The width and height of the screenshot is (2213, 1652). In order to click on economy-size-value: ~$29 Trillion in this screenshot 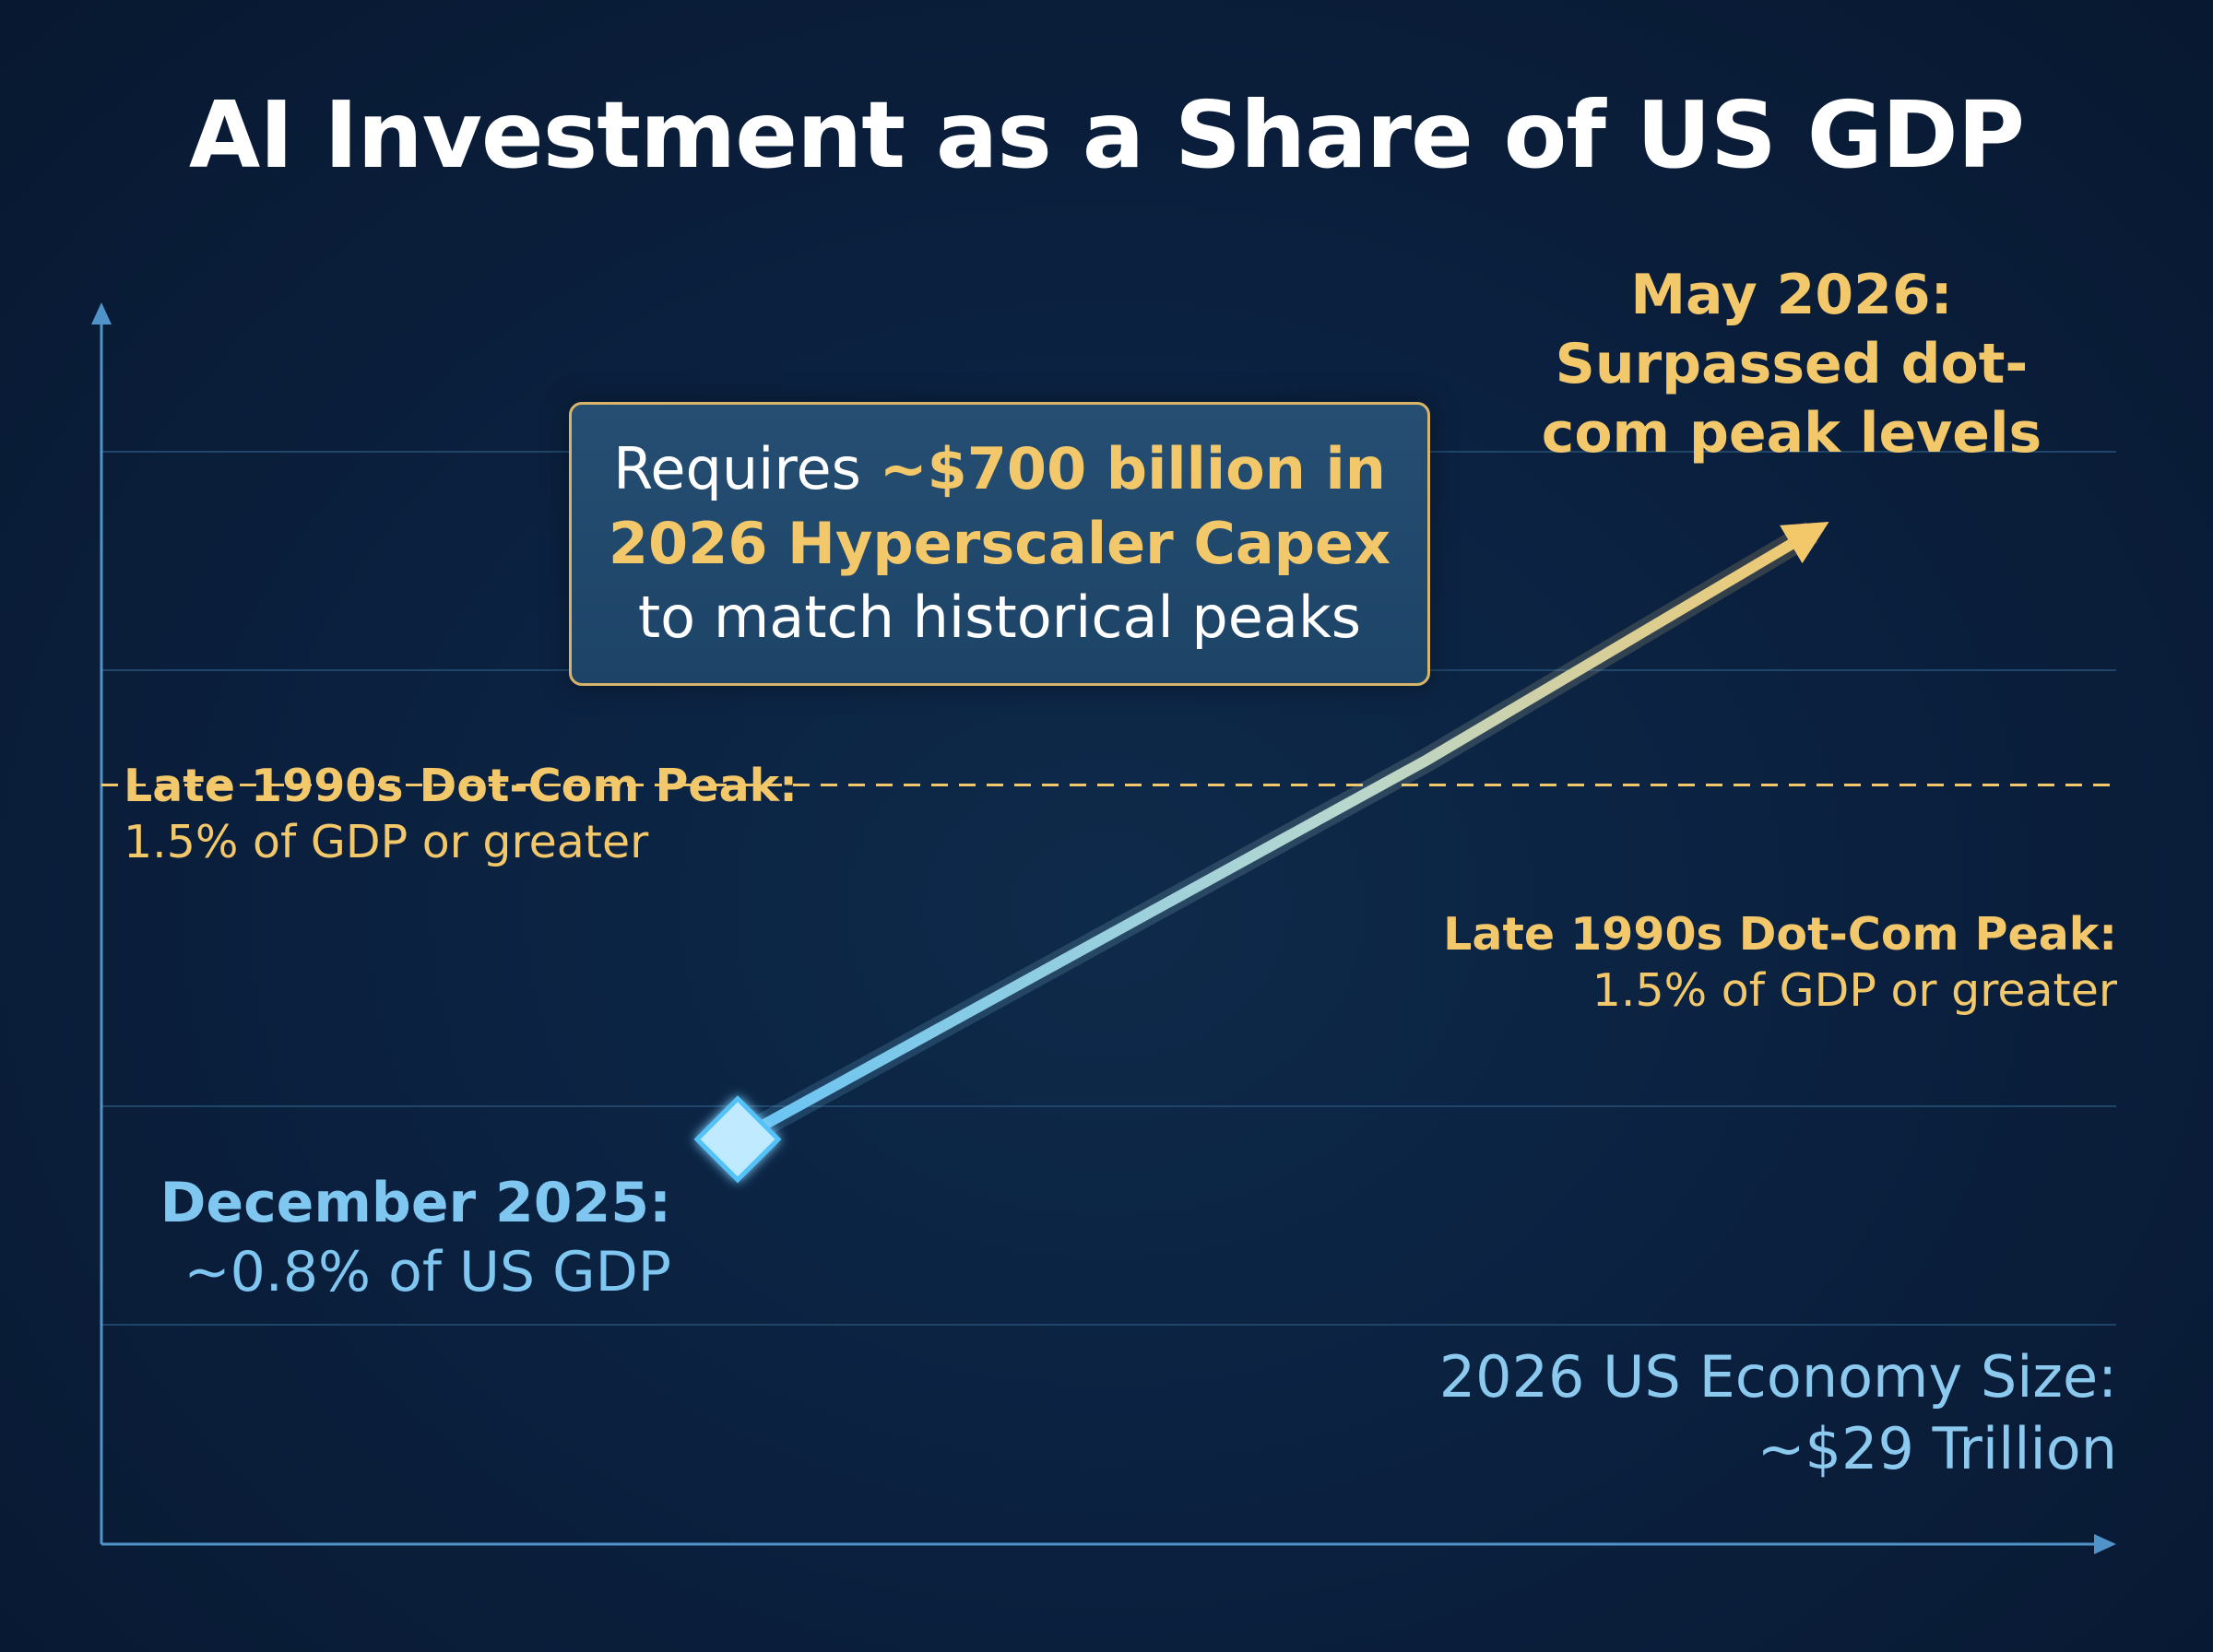, I will do `click(1937, 1448)`.